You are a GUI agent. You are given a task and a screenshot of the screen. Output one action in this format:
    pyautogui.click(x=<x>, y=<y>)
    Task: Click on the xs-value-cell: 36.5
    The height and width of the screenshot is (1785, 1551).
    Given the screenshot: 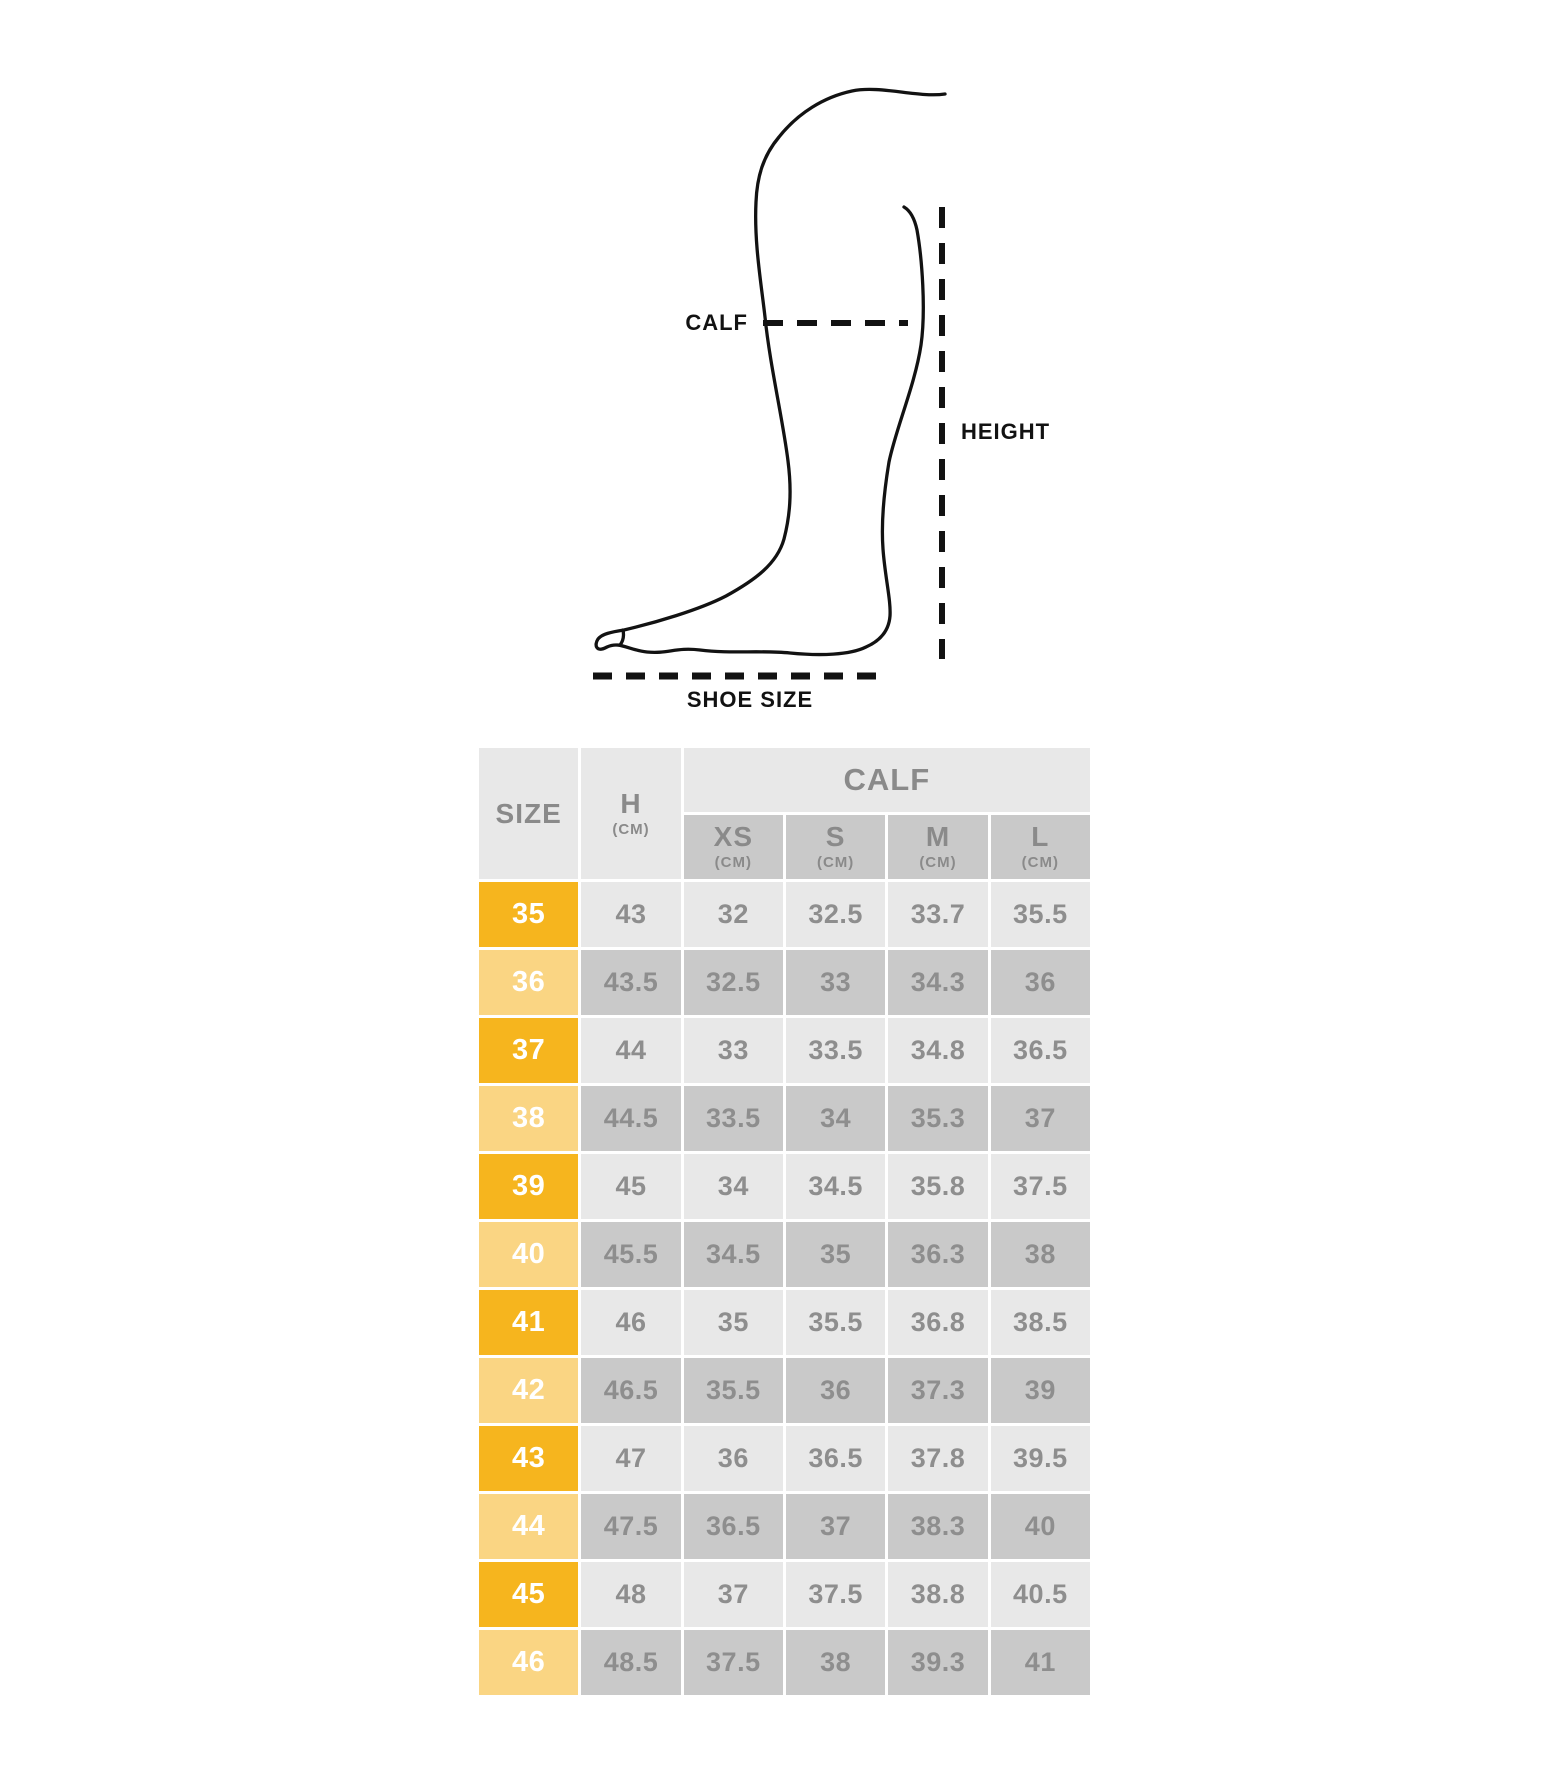 What is the action you would take?
    pyautogui.click(x=733, y=1526)
    